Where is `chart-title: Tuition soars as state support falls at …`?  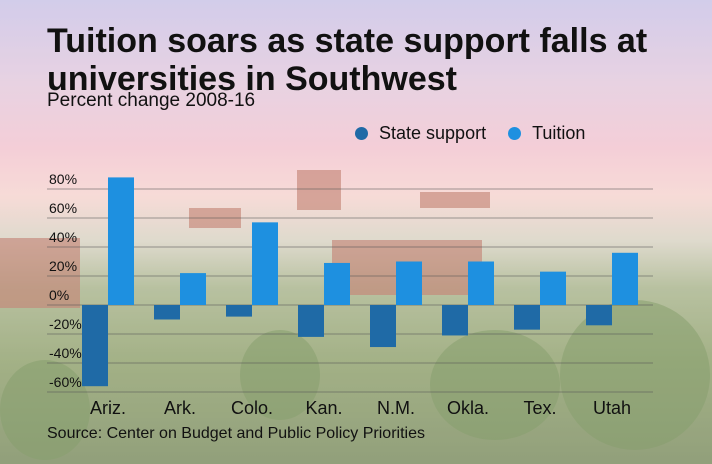
chart-title: Tuition soars as state support falls at … is located at coordinates (347, 60).